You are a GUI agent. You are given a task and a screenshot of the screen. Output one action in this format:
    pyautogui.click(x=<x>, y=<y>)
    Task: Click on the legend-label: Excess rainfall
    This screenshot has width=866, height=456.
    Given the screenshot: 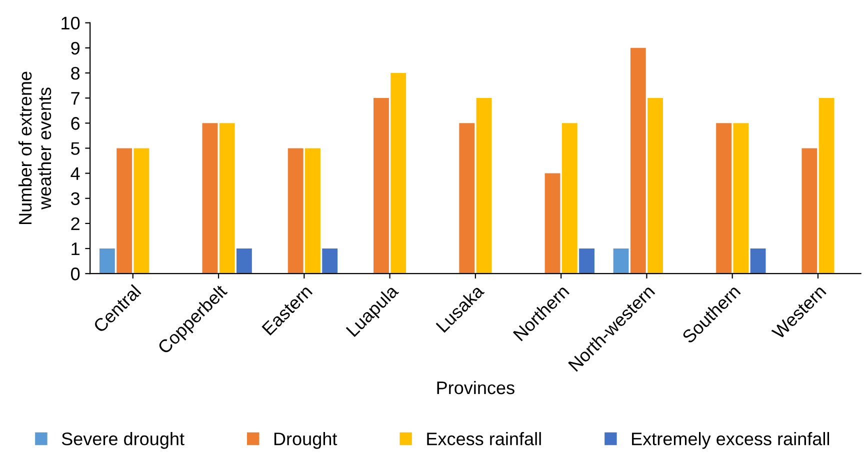 What is the action you would take?
    pyautogui.click(x=484, y=439)
    